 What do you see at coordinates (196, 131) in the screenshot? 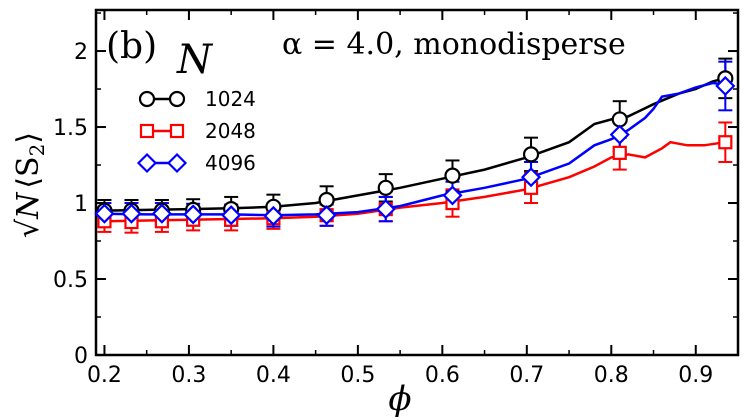
I see `legend: 1024 2048 4096` at bounding box center [196, 131].